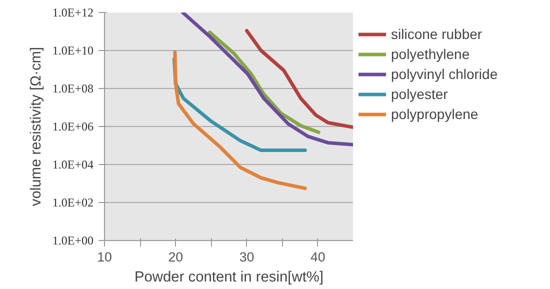 The height and width of the screenshot is (289, 550). What do you see at coordinates (73, 241) in the screenshot?
I see `y-tick-label: 1.0E+00` at bounding box center [73, 241].